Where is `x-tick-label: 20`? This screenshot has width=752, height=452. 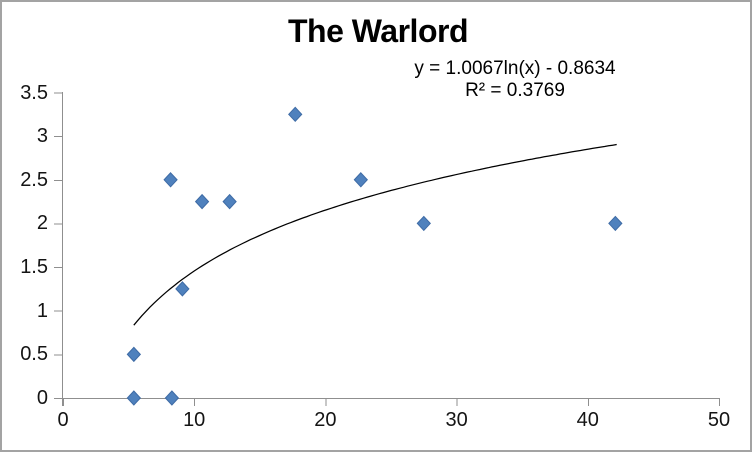 x-tick-label: 20 is located at coordinates (325, 420).